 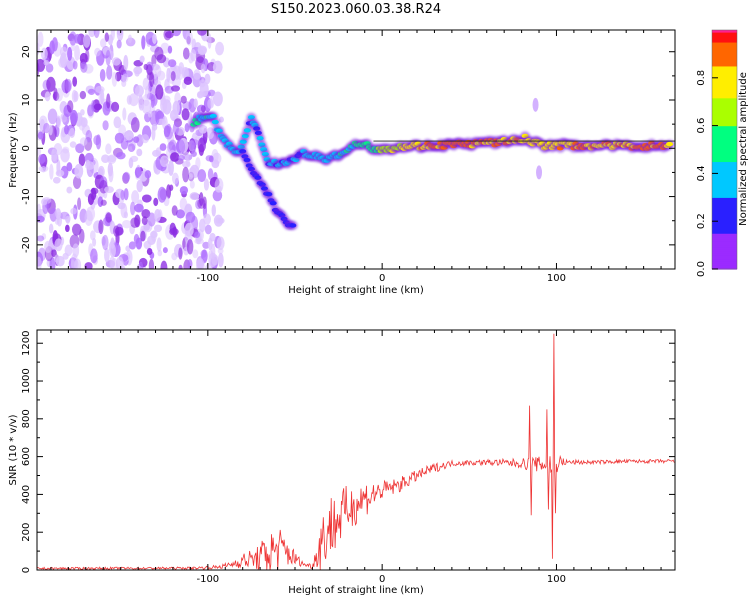 What do you see at coordinates (701, 78) in the screenshot?
I see `colorbar-tick-label: 0.8` at bounding box center [701, 78].